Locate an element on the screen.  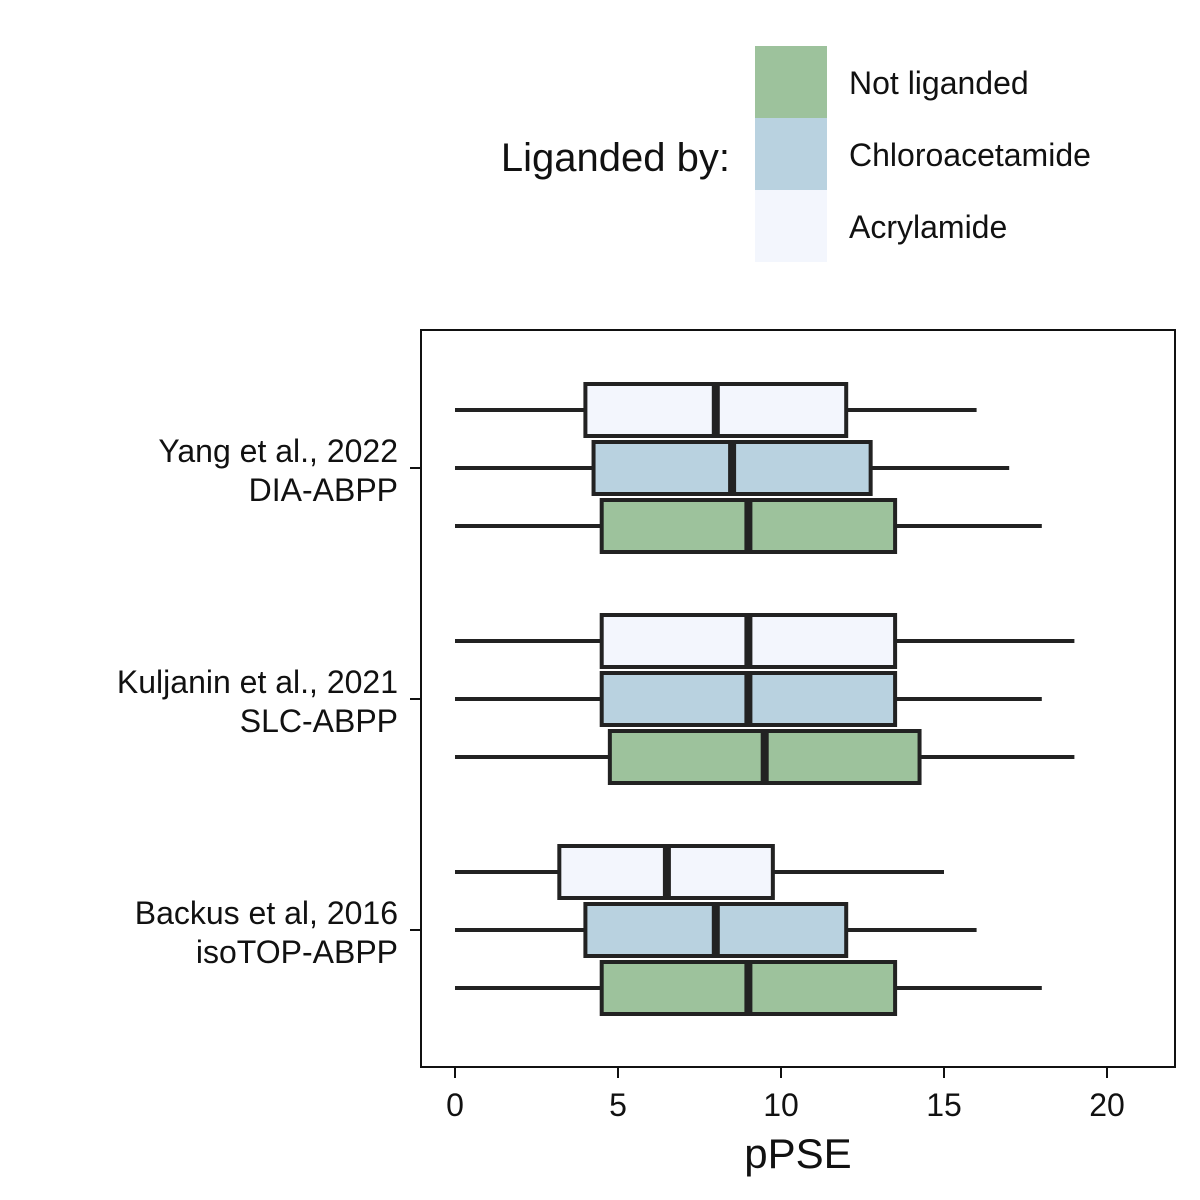
x-axis-title: pPSE is located at coordinates (797, 1153).